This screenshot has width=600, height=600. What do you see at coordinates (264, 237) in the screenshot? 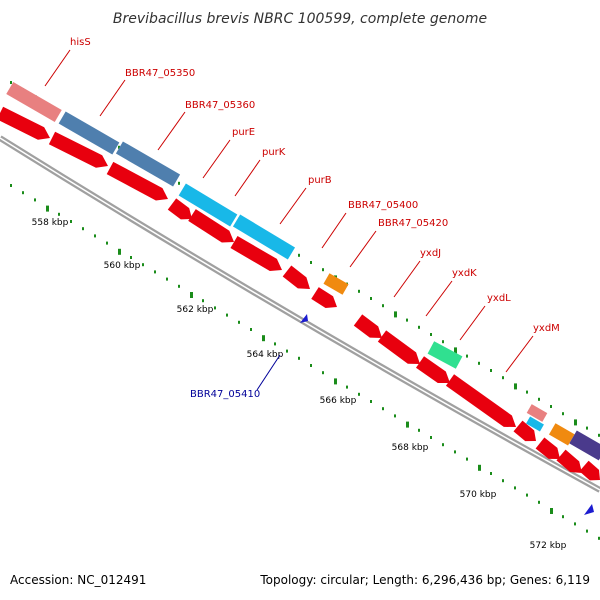
I see `feature-bar-purK` at bounding box center [264, 237].